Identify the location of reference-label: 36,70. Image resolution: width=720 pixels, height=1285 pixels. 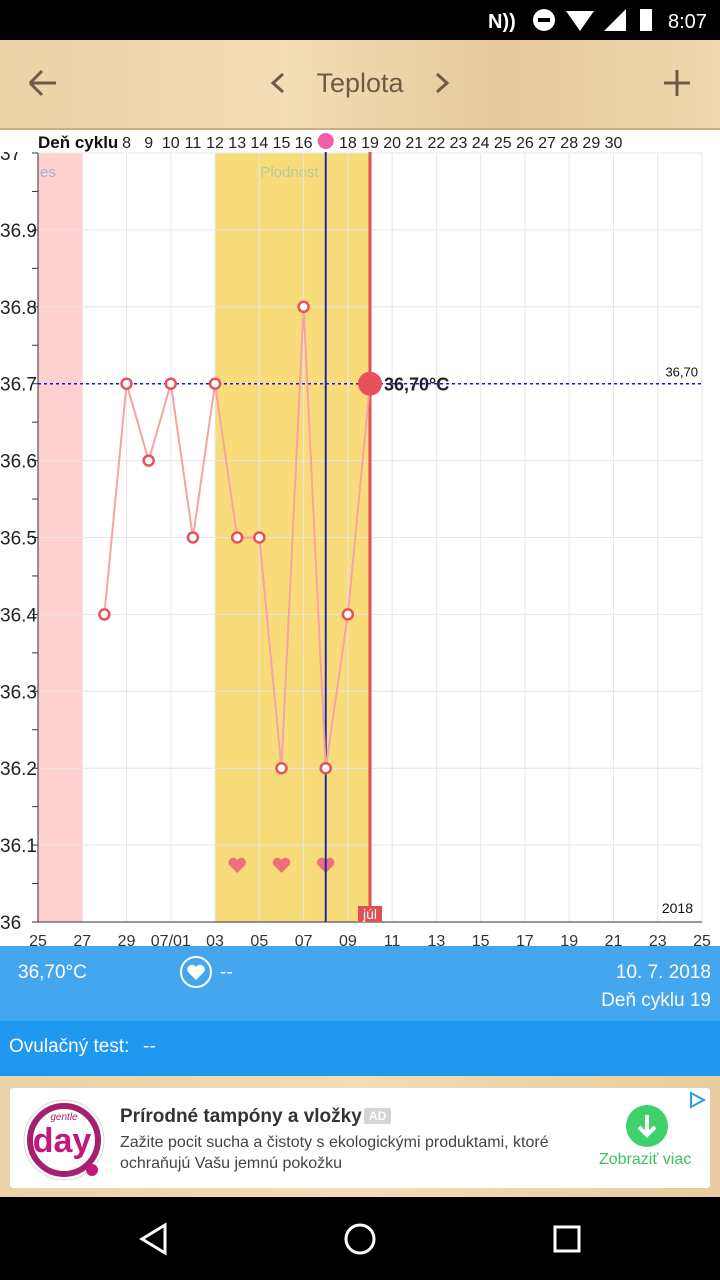
(681, 372).